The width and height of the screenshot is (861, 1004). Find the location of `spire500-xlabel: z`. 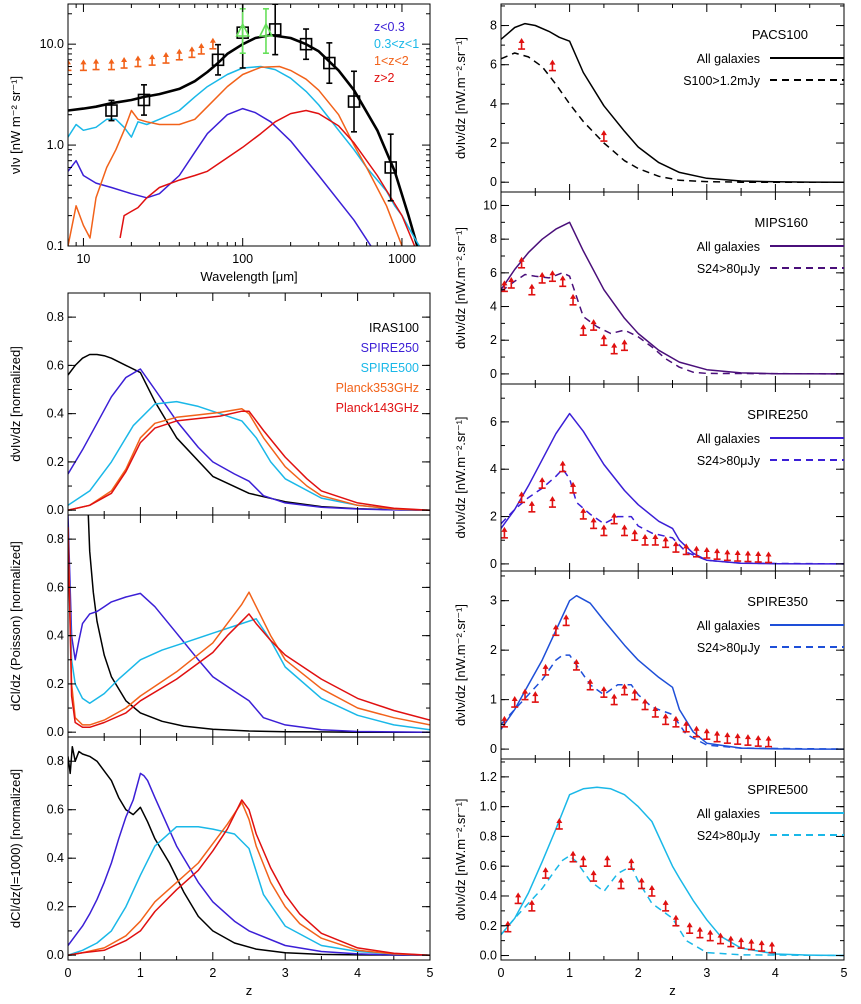

spire500-xlabel: z is located at coordinates (672, 990).